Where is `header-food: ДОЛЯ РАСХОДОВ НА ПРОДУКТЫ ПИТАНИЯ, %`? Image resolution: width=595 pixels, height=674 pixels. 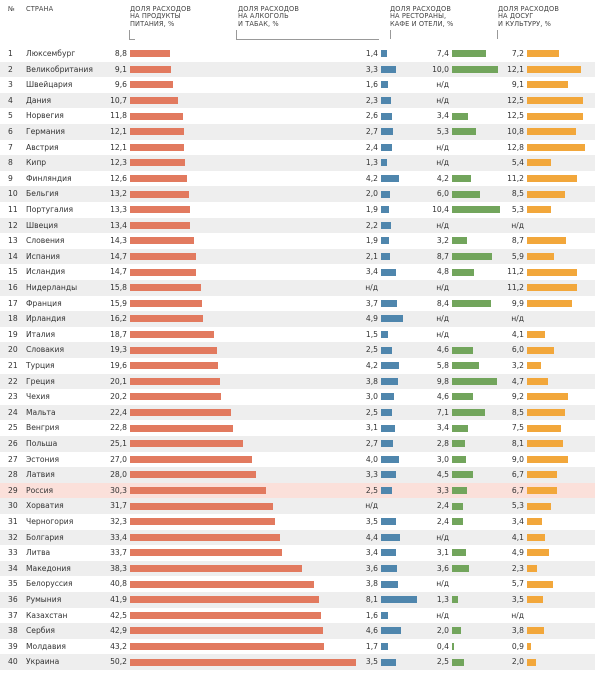 header-food: ДОЛЯ РАСХОДОВ НА ПРОДУКТЫ ПИТАНИЯ, % is located at coordinates (160, 16).